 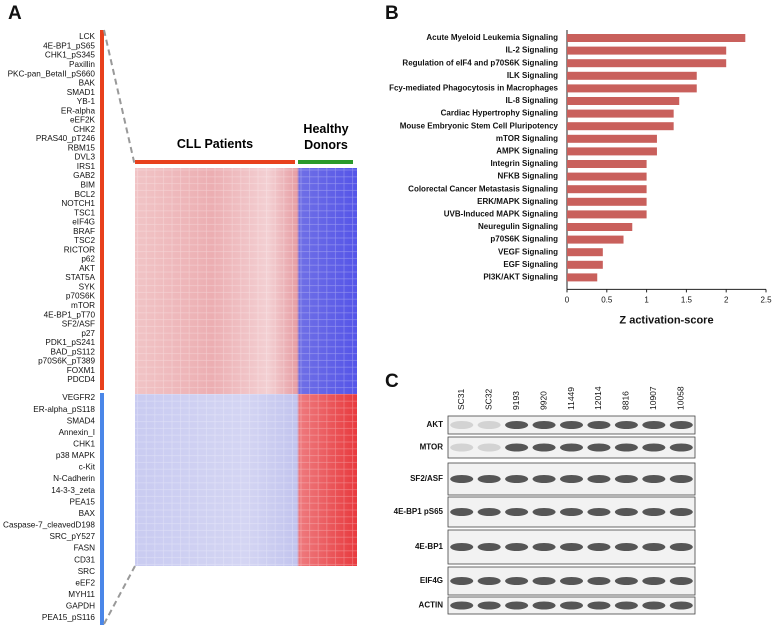 What do you see at coordinates (119, 595) in the screenshot?
I see `zoom-line` at bounding box center [119, 595].